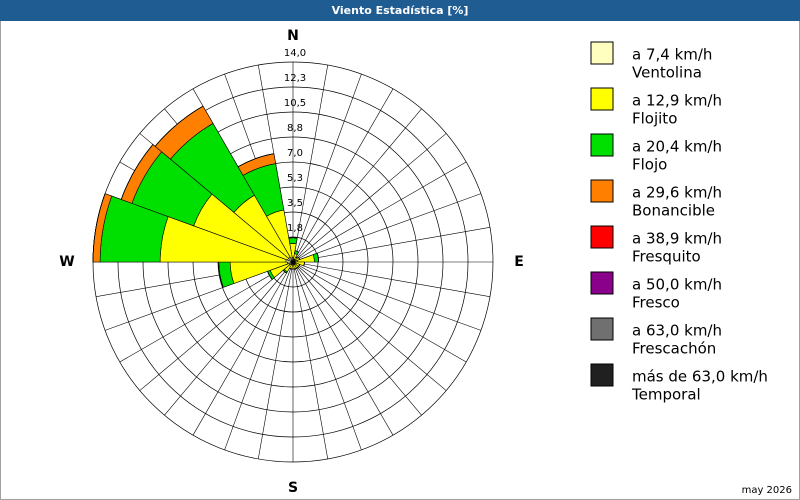 The image size is (800, 500). What do you see at coordinates (677, 101) in the screenshot?
I see `legend-name: a 12,9 km/h` at bounding box center [677, 101].